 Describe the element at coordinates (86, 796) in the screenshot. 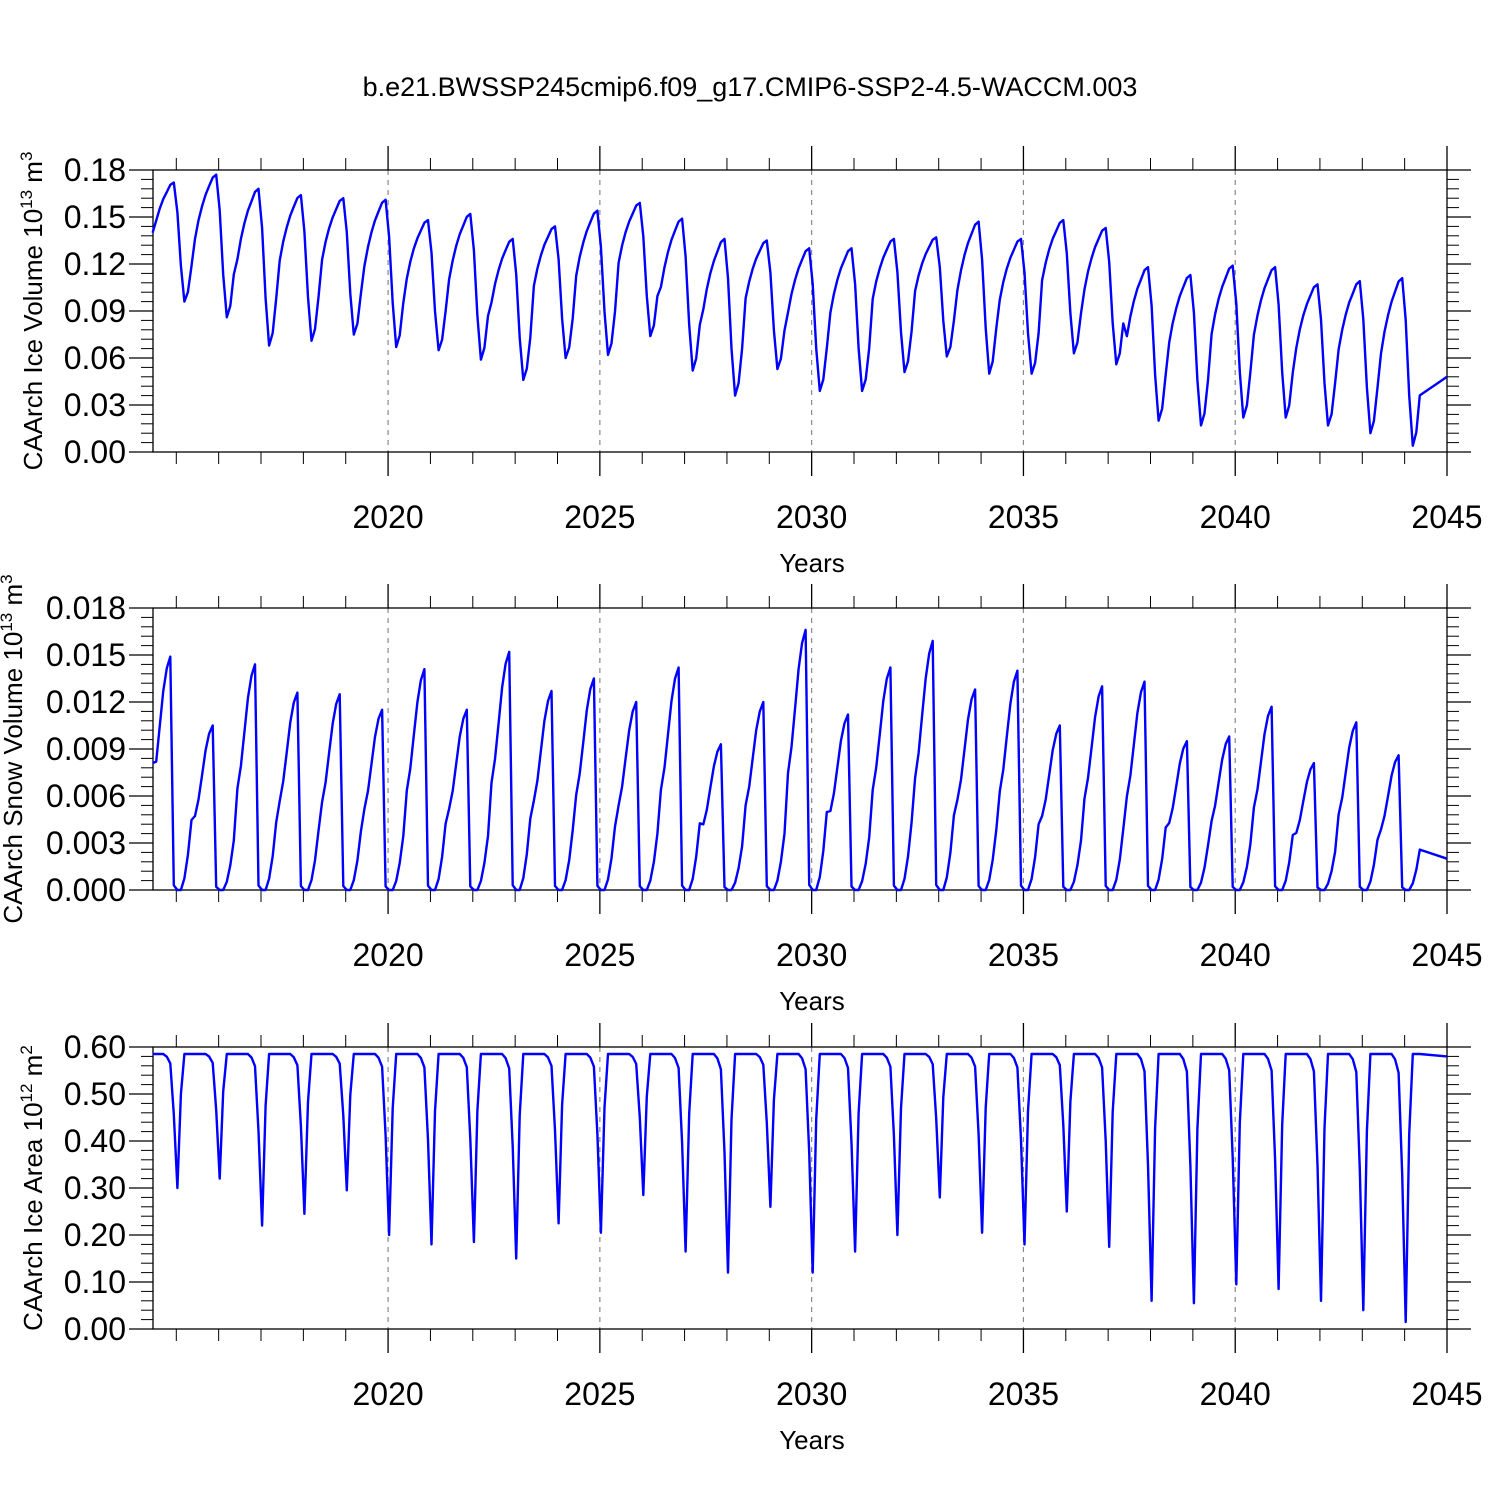

I see `ytick-label: 0.006` at that location.